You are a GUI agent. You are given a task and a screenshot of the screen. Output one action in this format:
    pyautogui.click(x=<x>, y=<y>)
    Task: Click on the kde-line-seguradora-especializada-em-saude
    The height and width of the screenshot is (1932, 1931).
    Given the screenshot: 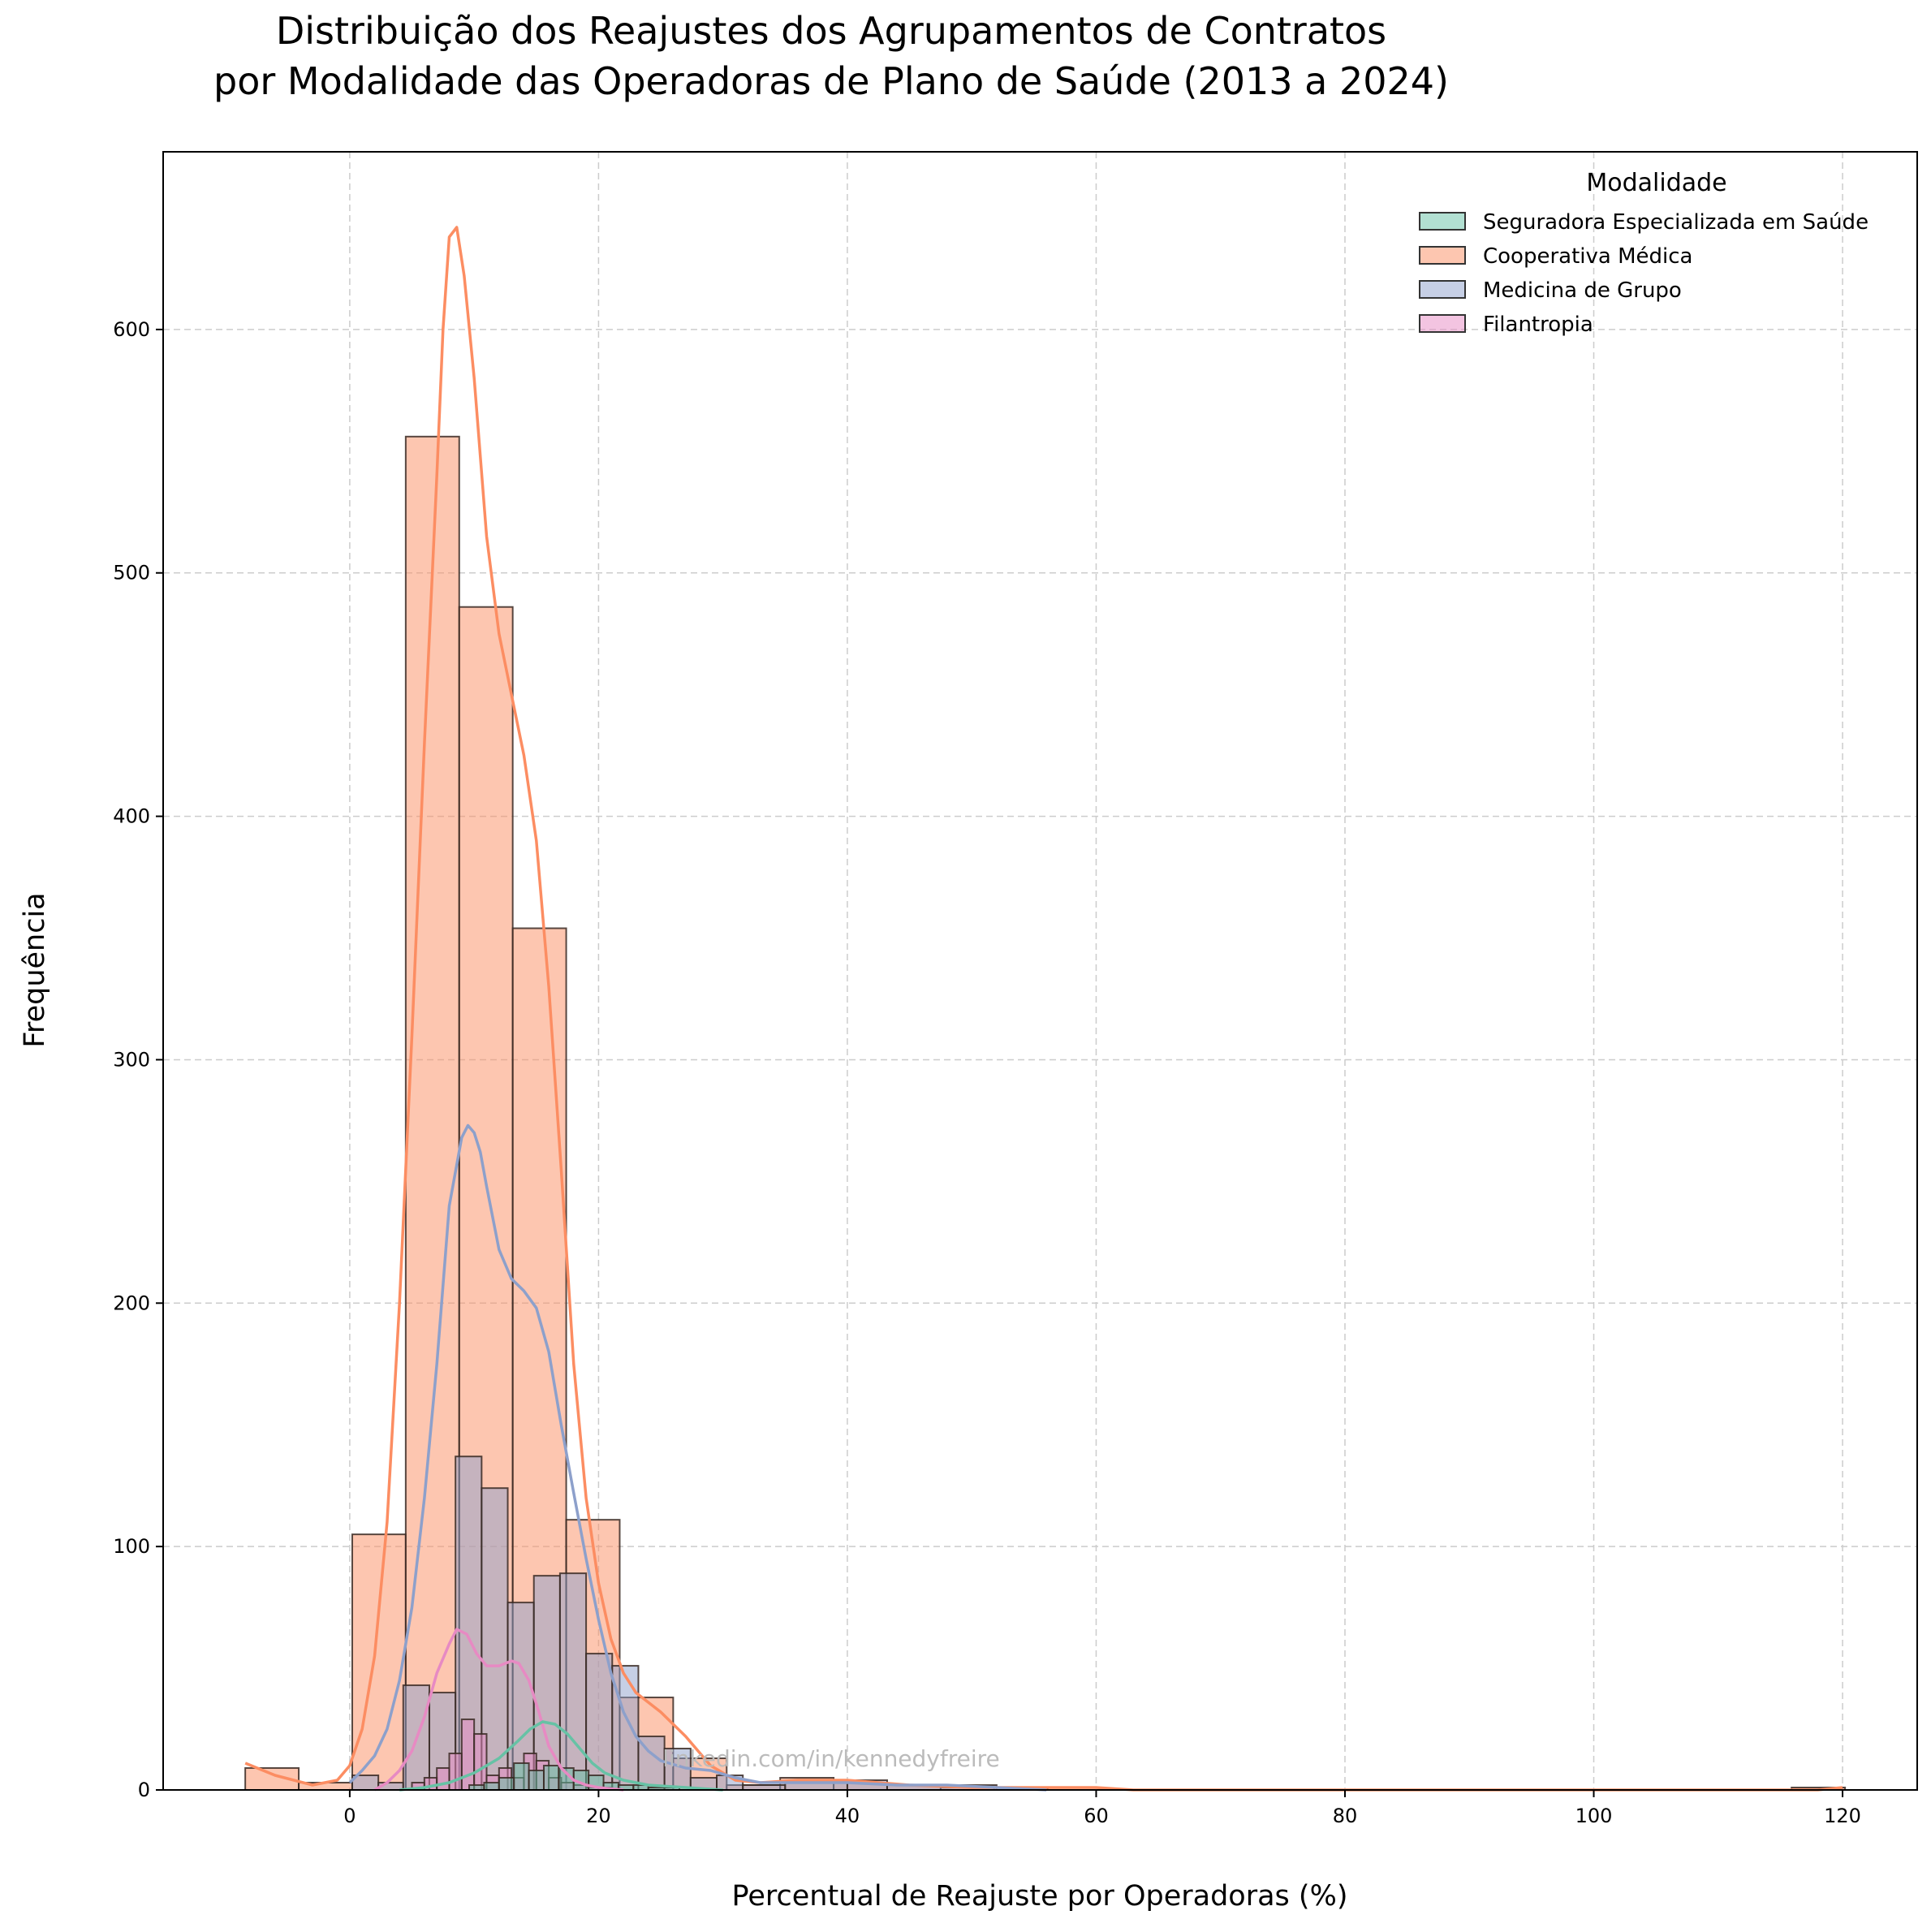 What is the action you would take?
    pyautogui.click(x=561, y=1756)
    